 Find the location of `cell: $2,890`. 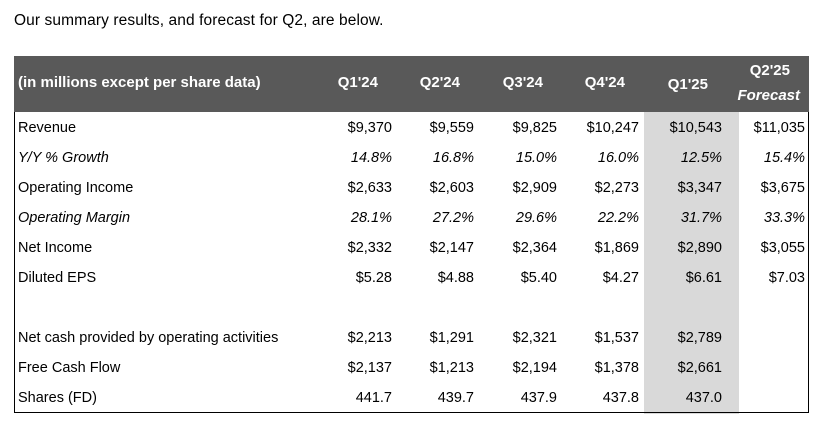

cell: $2,890 is located at coordinates (699, 248).